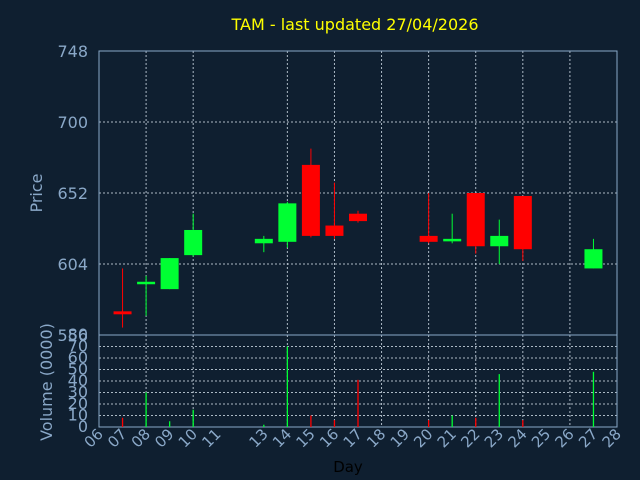 The height and width of the screenshot is (480, 640). What do you see at coordinates (78, 346) in the screenshot?
I see `volume-tick-label: 70` at bounding box center [78, 346].